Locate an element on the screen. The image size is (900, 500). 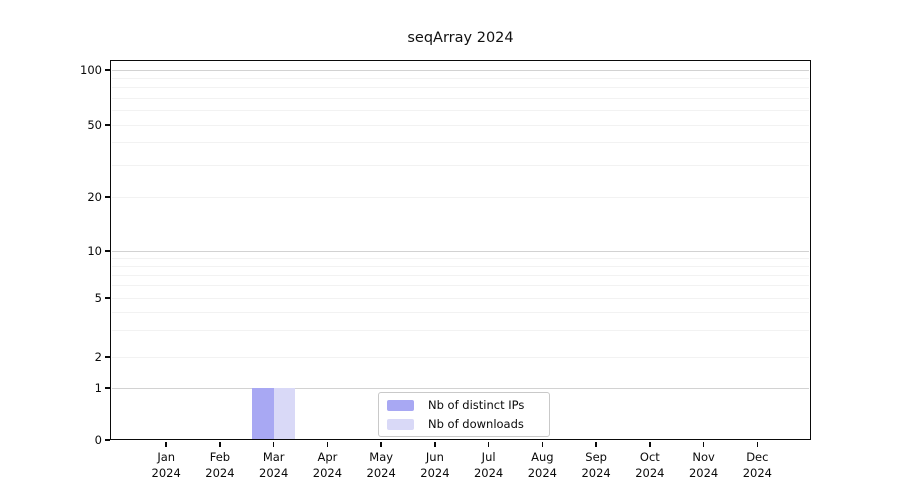
legend-swatch-distinct-ips-icon is located at coordinates (400, 405).